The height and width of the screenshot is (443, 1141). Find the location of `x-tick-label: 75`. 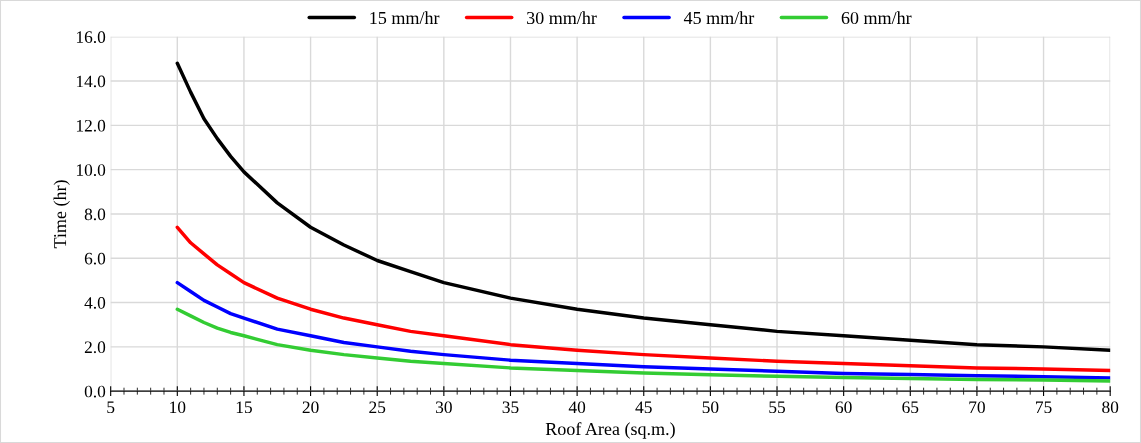

x-tick-label: 75 is located at coordinates (1044, 407).